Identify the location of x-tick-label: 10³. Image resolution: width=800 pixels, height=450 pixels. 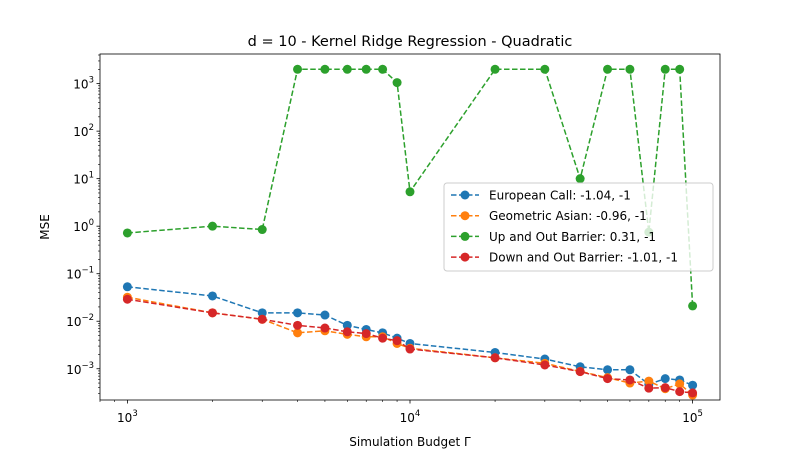
(127, 417).